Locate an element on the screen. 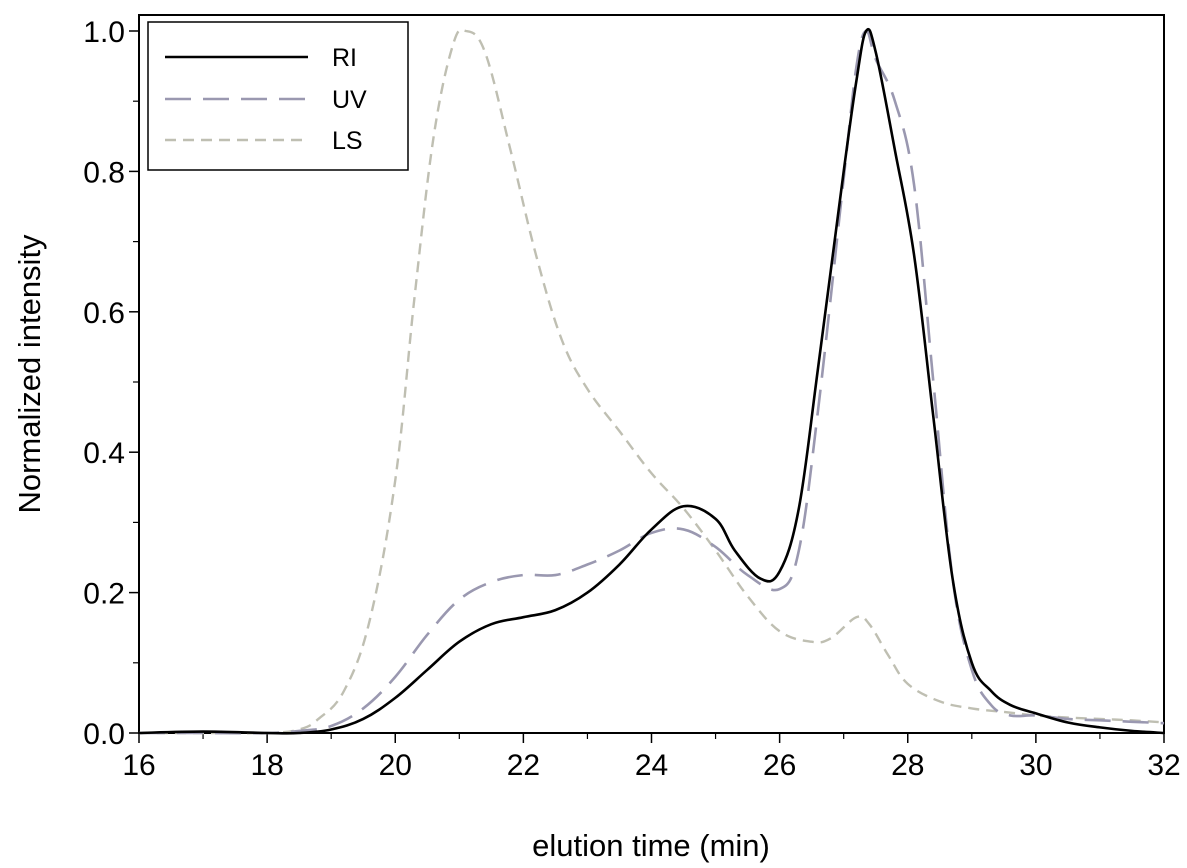 This screenshot has width=1187, height=868. y-tick-label: 0.0 is located at coordinates (104, 734).